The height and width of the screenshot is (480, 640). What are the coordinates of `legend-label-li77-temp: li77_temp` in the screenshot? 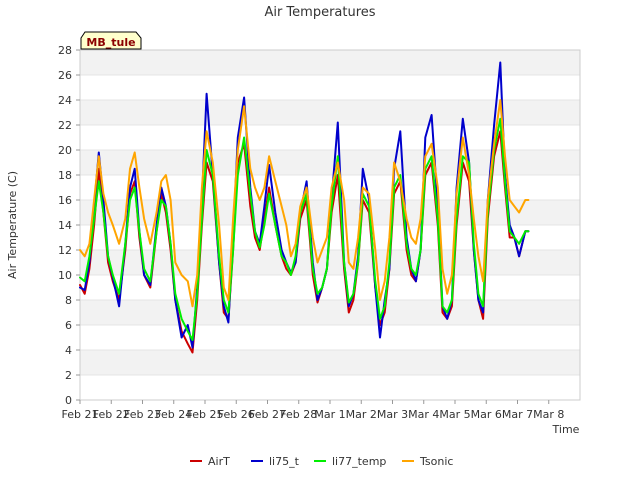 It's located at (359, 461).